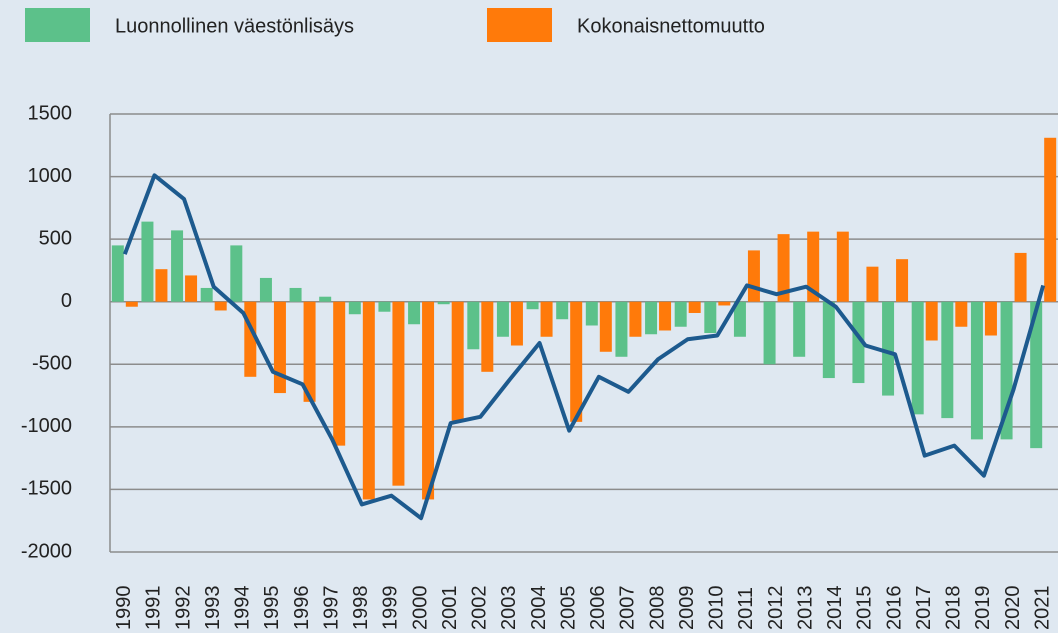 This screenshot has height=633, width=1058. What do you see at coordinates (243, 608) in the screenshot?
I see `x-tick-label: 1994` at bounding box center [243, 608].